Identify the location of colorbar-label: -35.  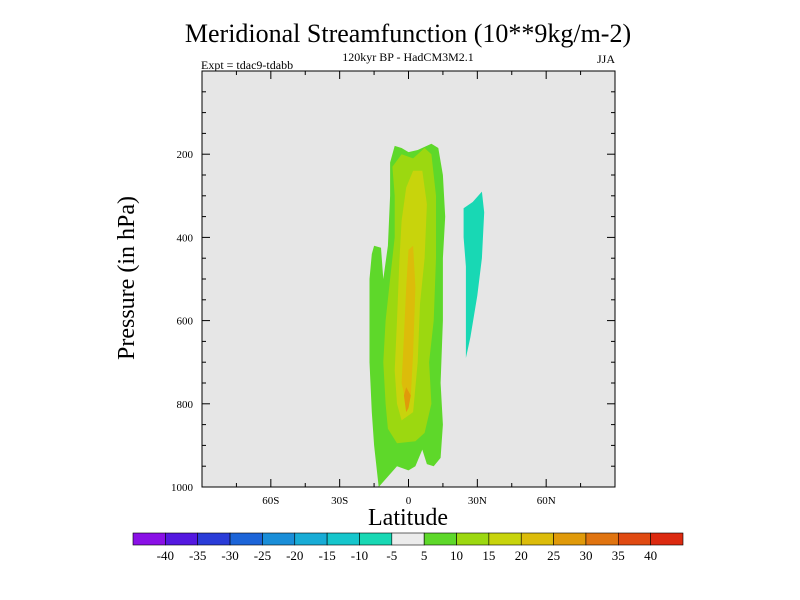
(197, 555).